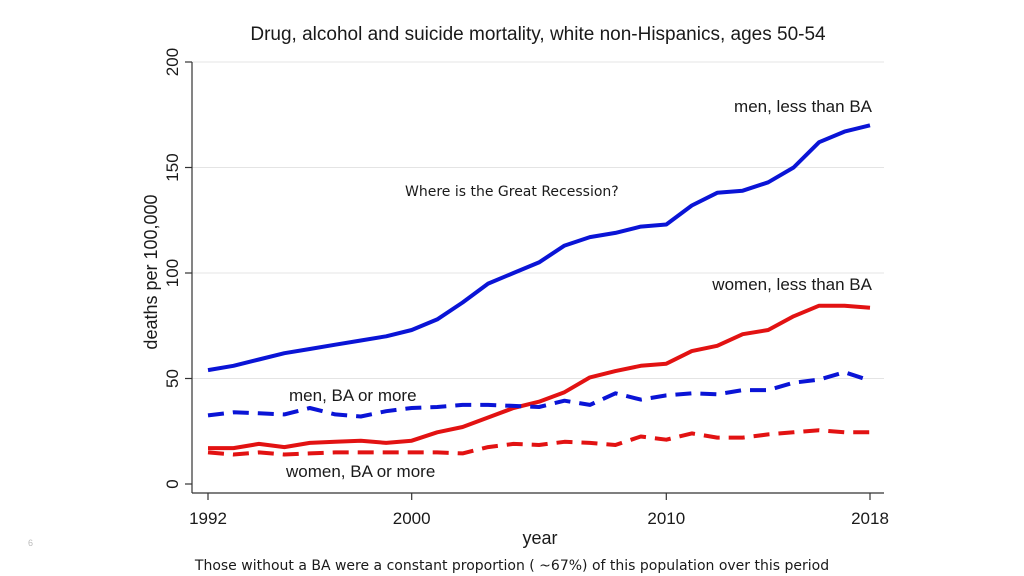  Describe the element at coordinates (512, 192) in the screenshot. I see `great-recession-annotation: Where is the Great Recession?` at that location.